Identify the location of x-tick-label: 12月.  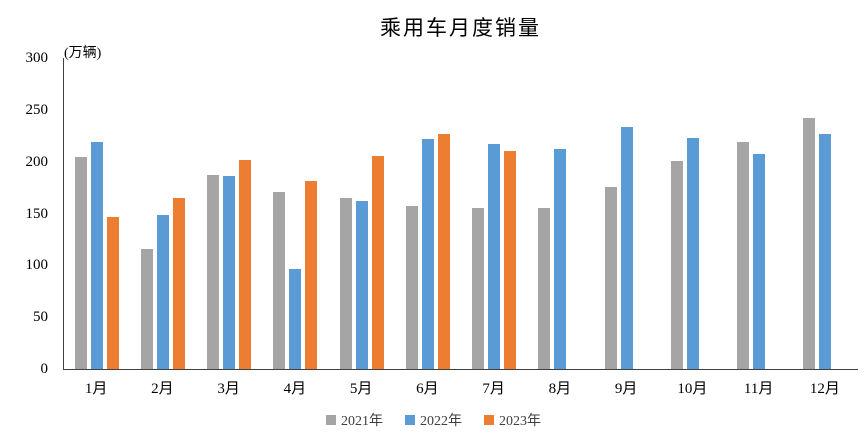
(824, 389).